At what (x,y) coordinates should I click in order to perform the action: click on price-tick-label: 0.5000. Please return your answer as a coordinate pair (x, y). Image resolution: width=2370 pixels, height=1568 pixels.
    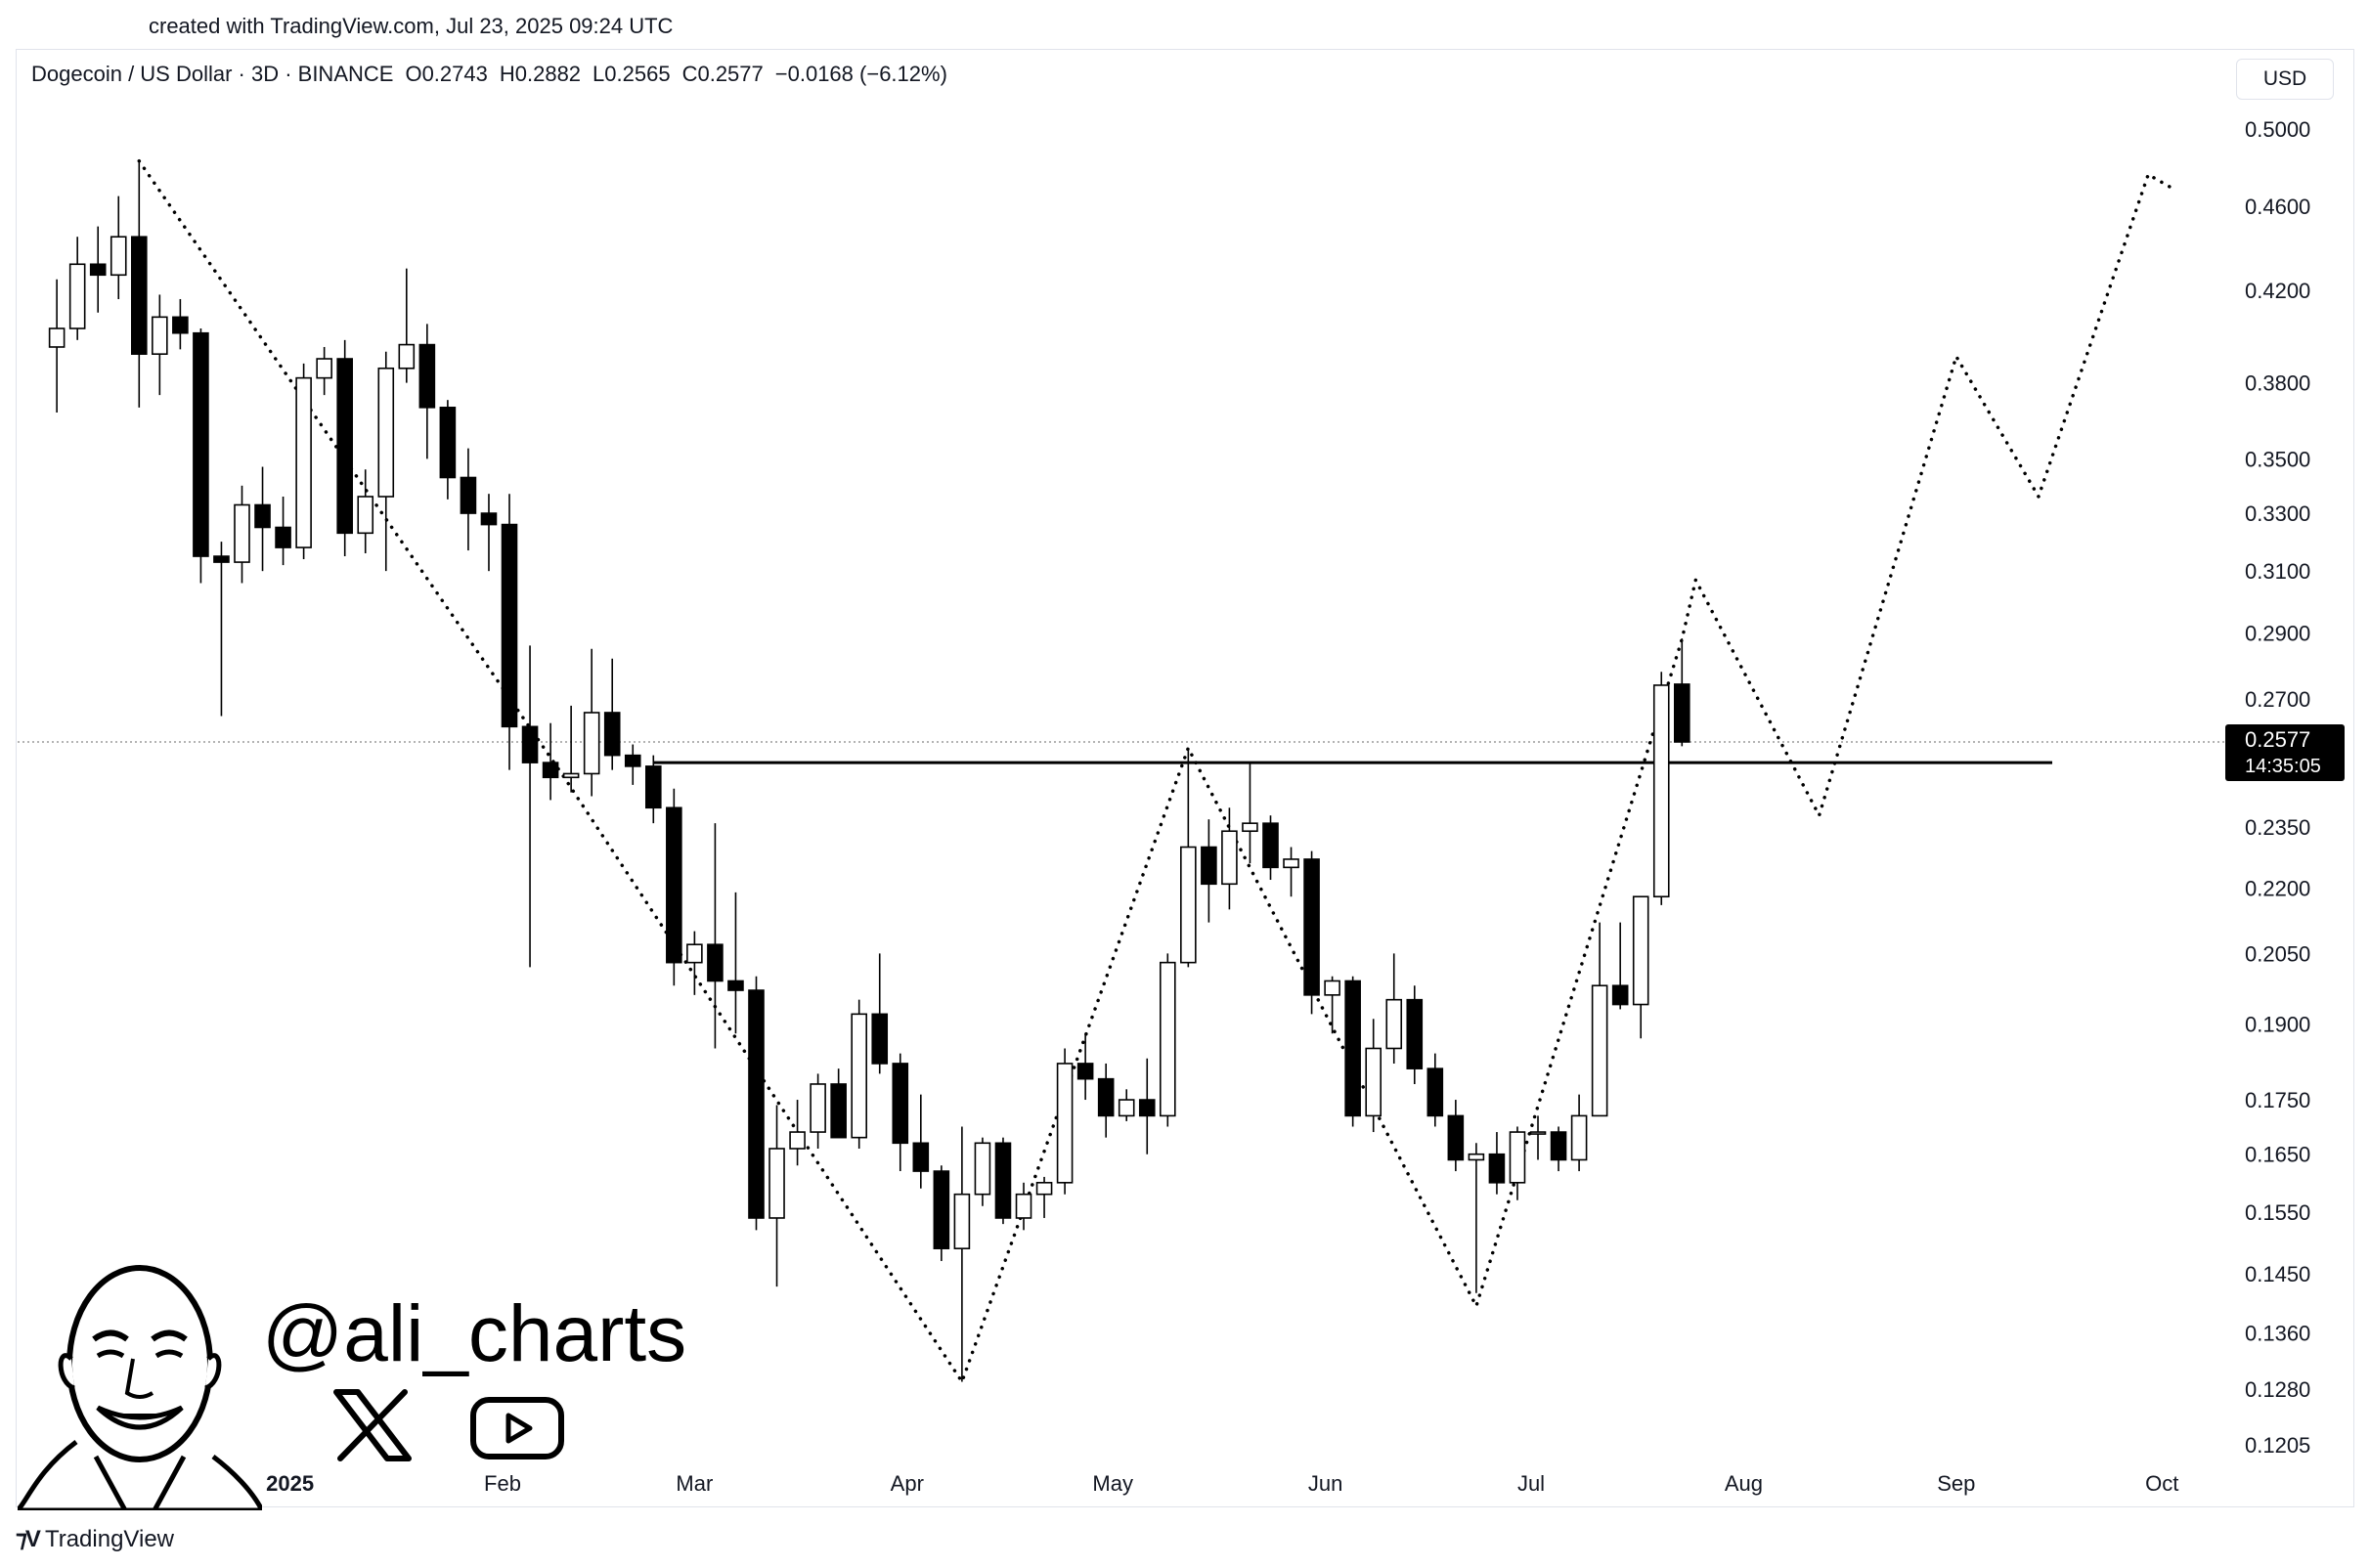
    Looking at the image, I should click on (2277, 129).